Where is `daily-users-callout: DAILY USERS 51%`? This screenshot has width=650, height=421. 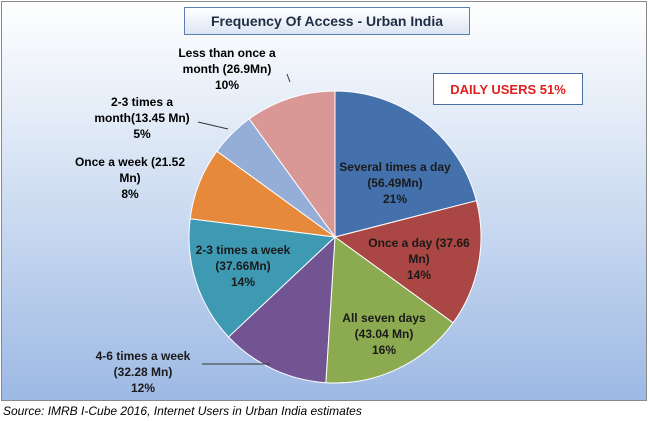
daily-users-callout: DAILY USERS 51% is located at coordinates (508, 89).